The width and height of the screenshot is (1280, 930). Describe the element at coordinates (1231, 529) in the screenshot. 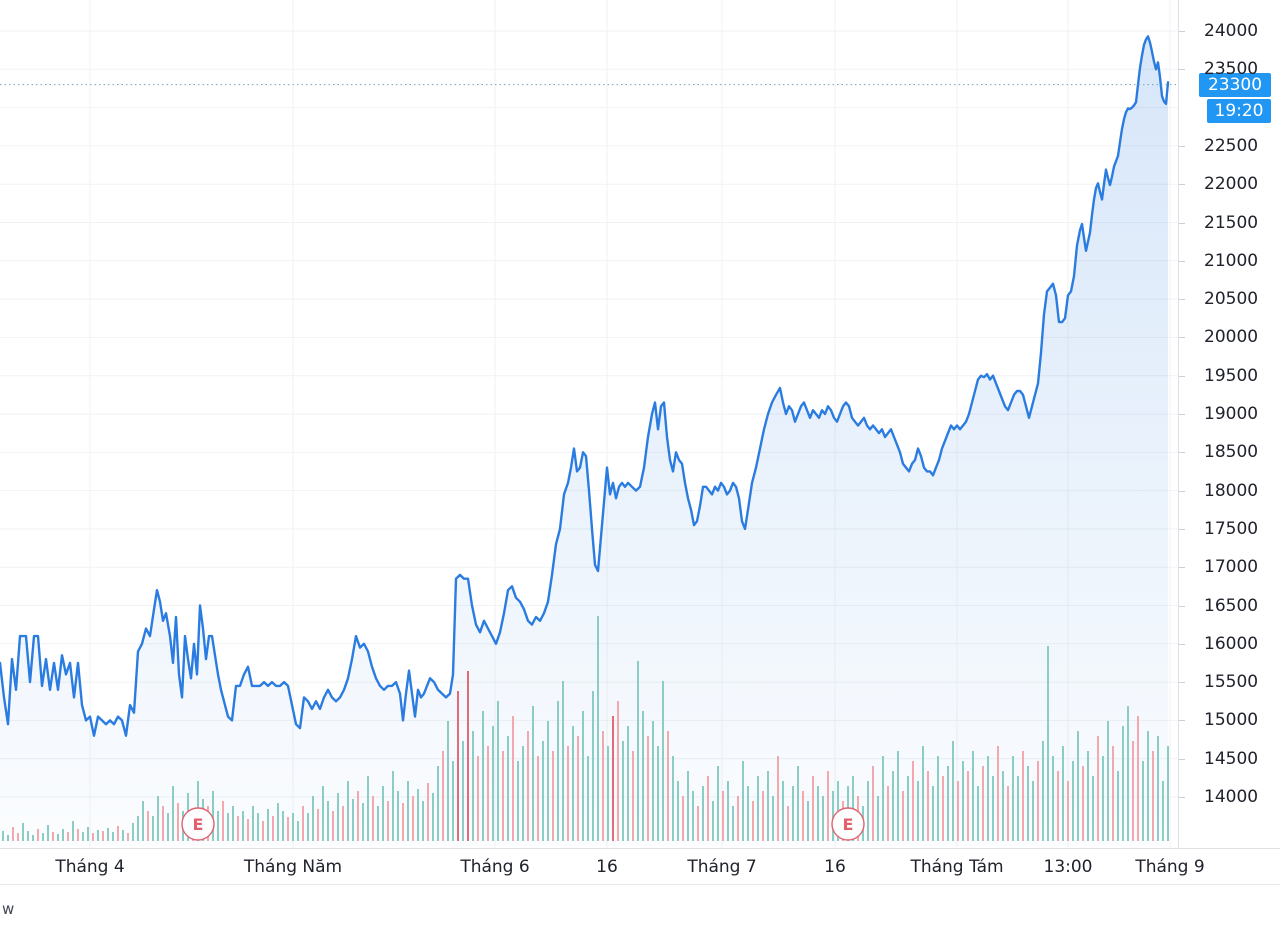

I see `price-tick-label: 17500` at that location.